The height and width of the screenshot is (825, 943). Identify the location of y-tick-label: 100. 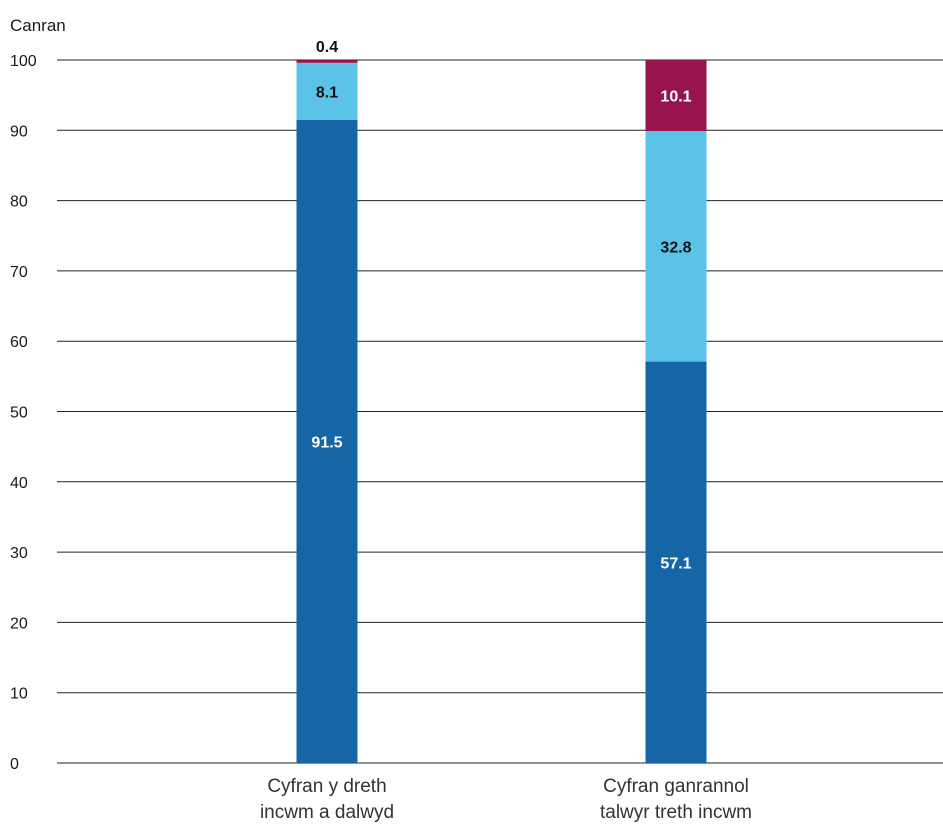
(23, 61).